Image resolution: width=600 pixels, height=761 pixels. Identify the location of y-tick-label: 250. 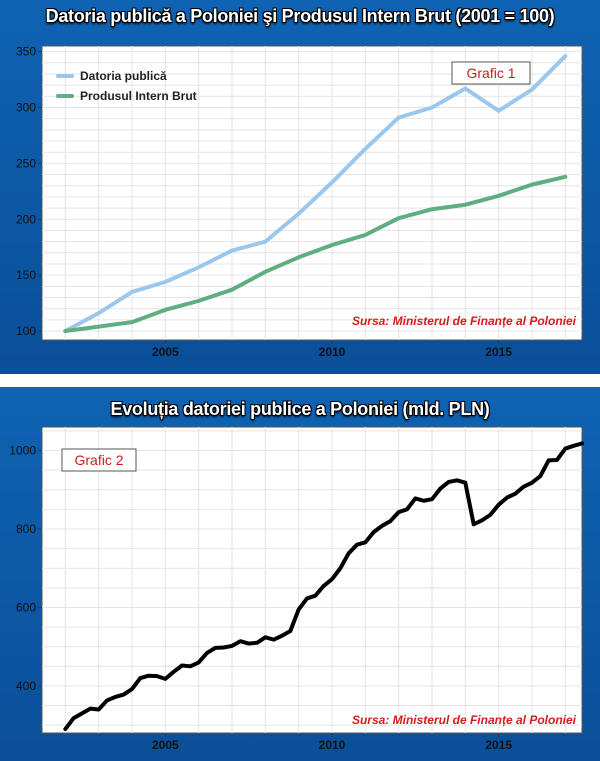
(26, 163).